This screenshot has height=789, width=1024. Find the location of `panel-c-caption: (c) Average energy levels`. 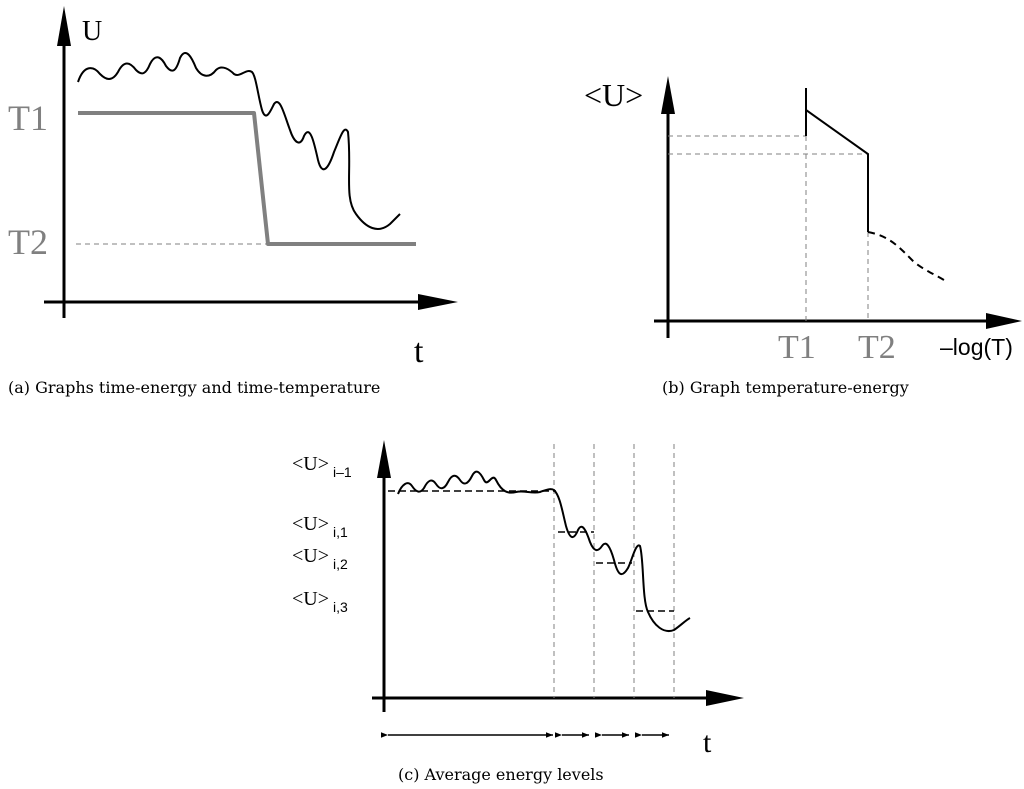

panel-c-caption: (c) Average energy levels is located at coordinates (501, 774).